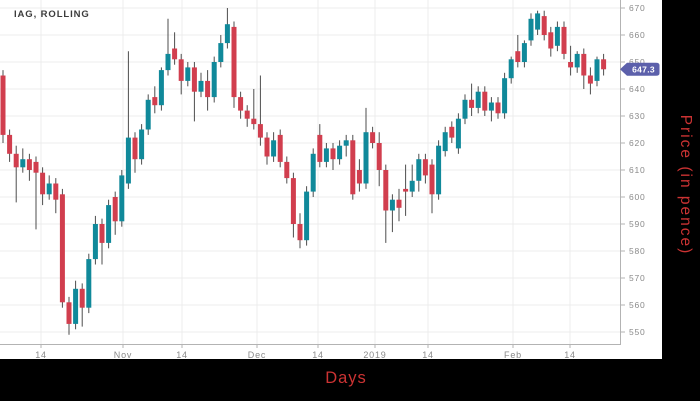  I want to click on x-tick-label: 14, so click(41, 355).